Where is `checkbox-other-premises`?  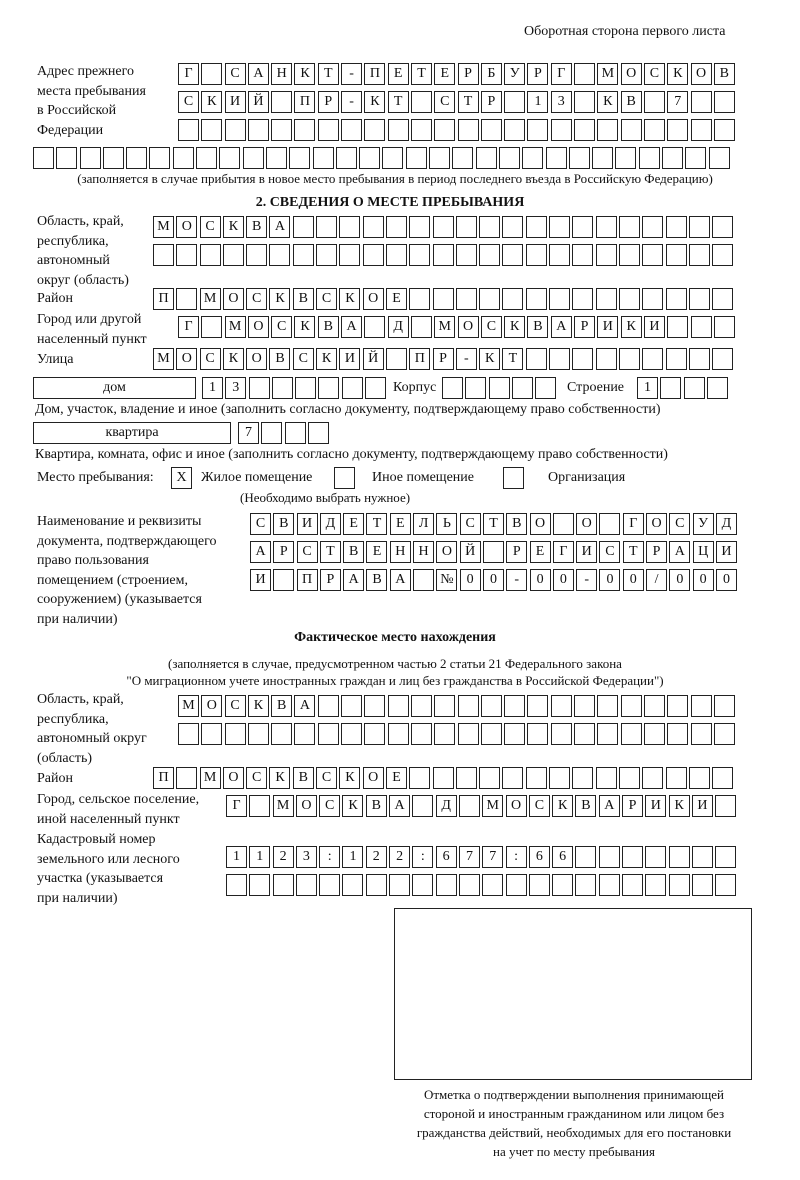 checkbox-other-premises is located at coordinates (344, 478).